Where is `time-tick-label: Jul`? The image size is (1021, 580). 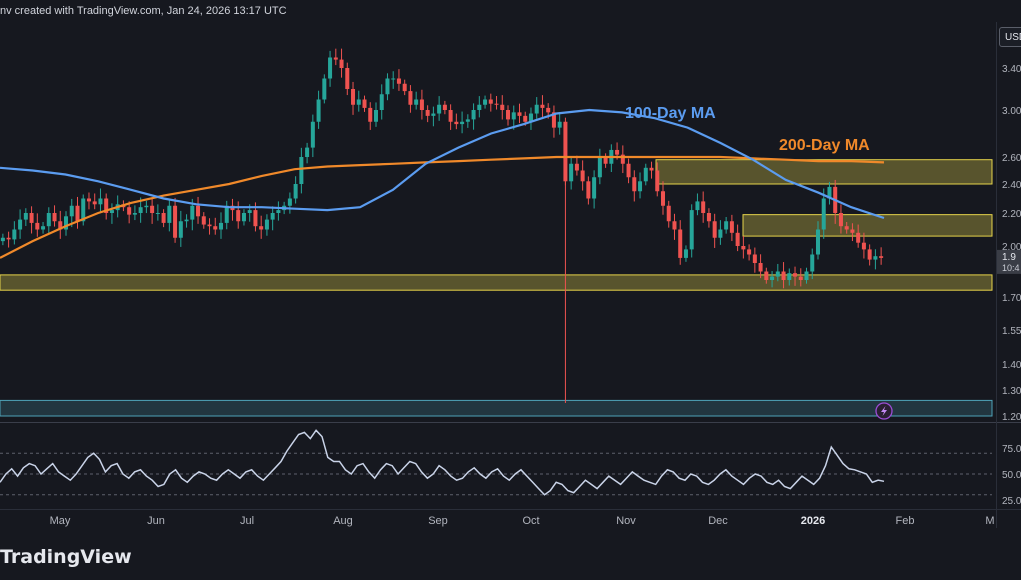
time-tick-label: Jul is located at coordinates (247, 521).